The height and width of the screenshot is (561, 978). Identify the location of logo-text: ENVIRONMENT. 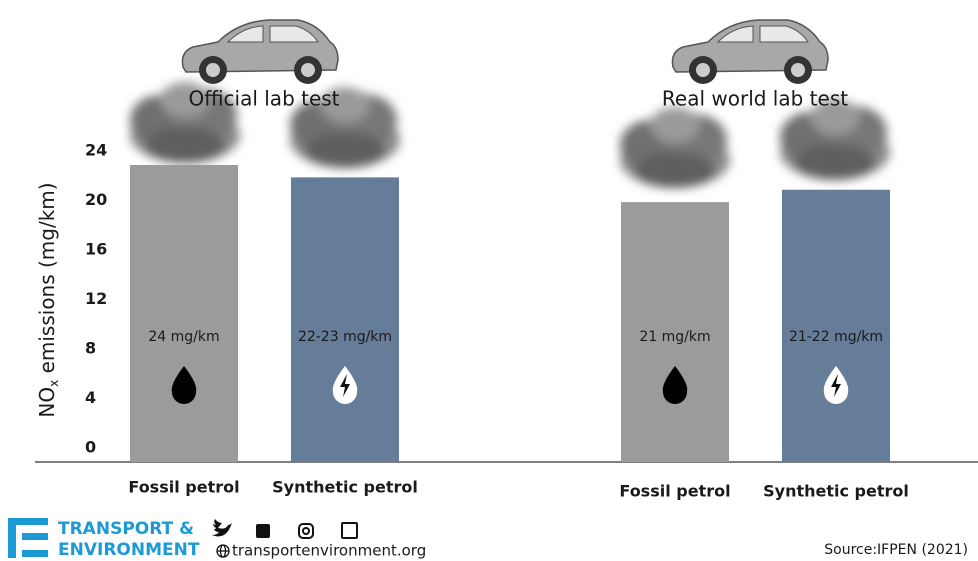
(129, 550).